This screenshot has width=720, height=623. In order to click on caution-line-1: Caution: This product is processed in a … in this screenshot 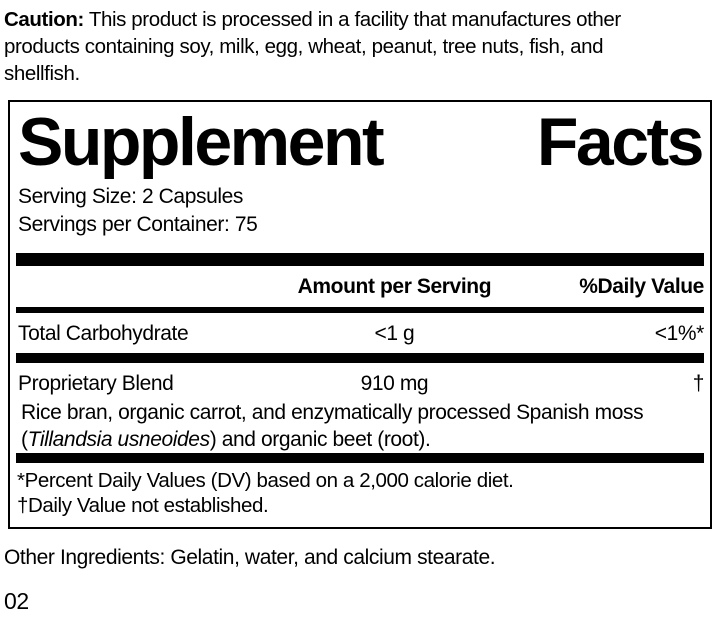, I will do `click(360, 19)`.